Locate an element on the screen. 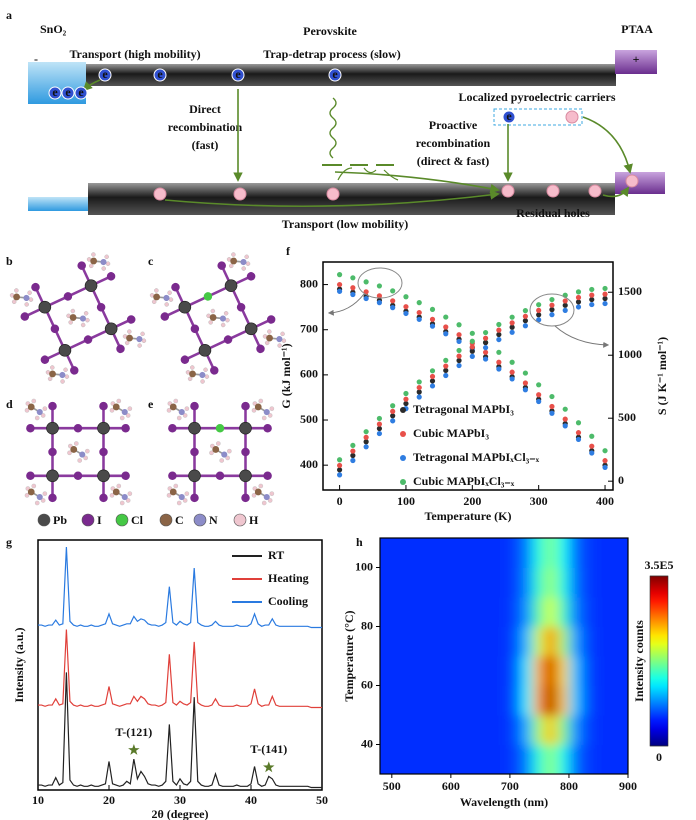 The width and height of the screenshot is (696, 820). proactive-recombination: Proactive is located at coordinates (453, 125).